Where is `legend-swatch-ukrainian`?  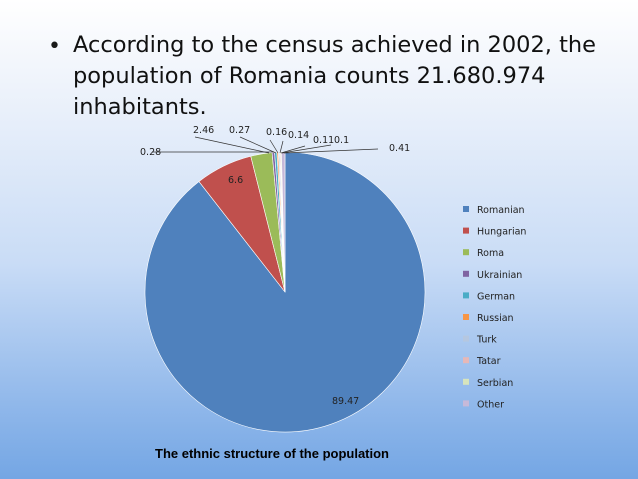
legend-swatch-ukrainian is located at coordinates (466, 273).